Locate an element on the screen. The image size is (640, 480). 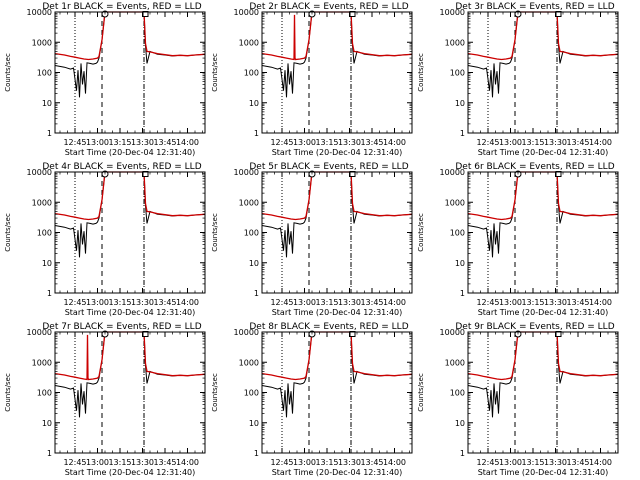
panel-title: Det 4r BLACK = Events, RED = LLD is located at coordinates (121, 167).